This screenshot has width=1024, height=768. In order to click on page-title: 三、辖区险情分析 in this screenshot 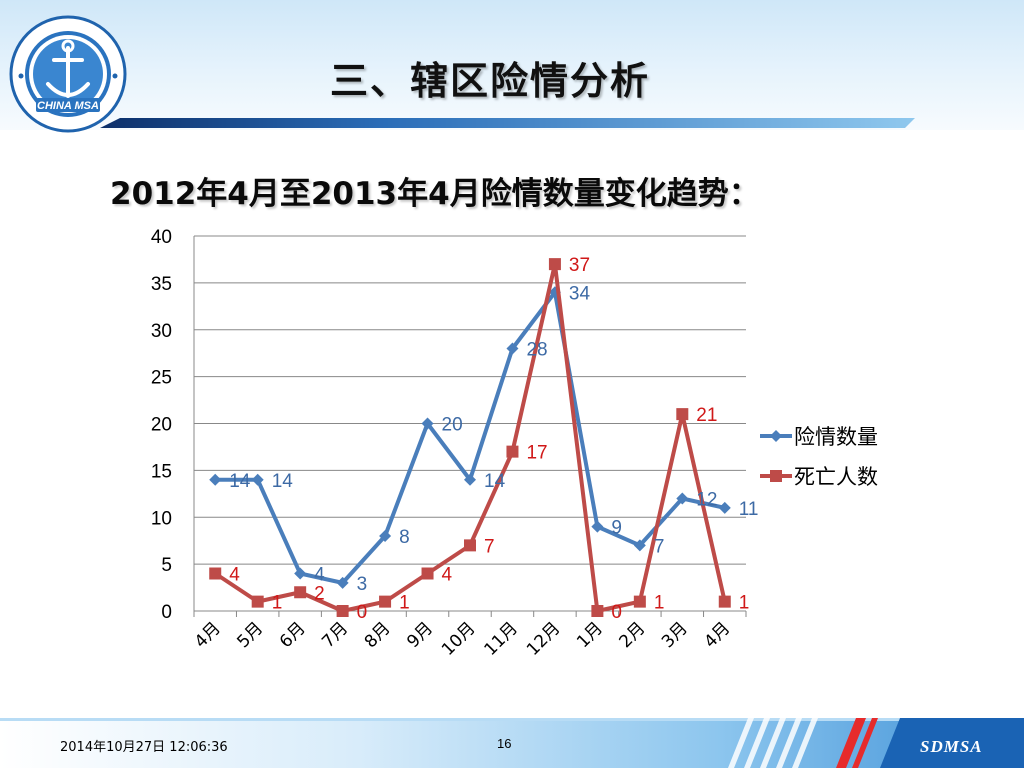, I will do `click(490, 81)`.